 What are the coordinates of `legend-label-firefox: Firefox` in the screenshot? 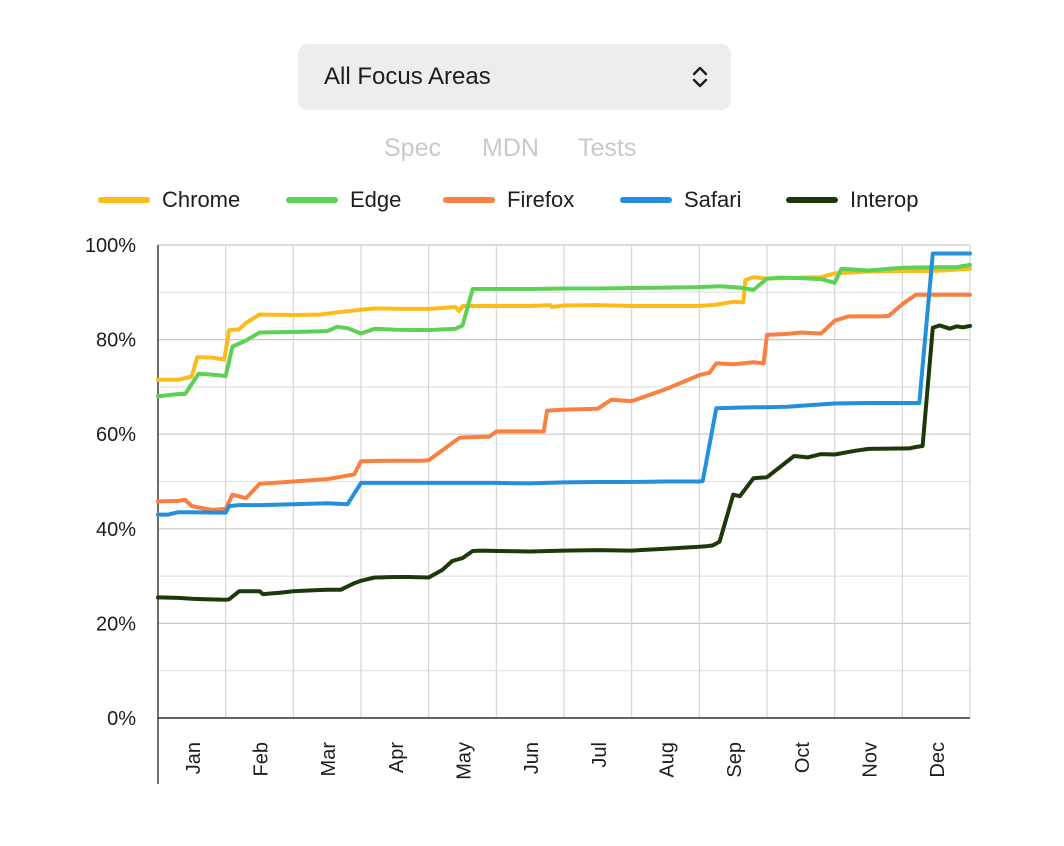 It's located at (541, 199).